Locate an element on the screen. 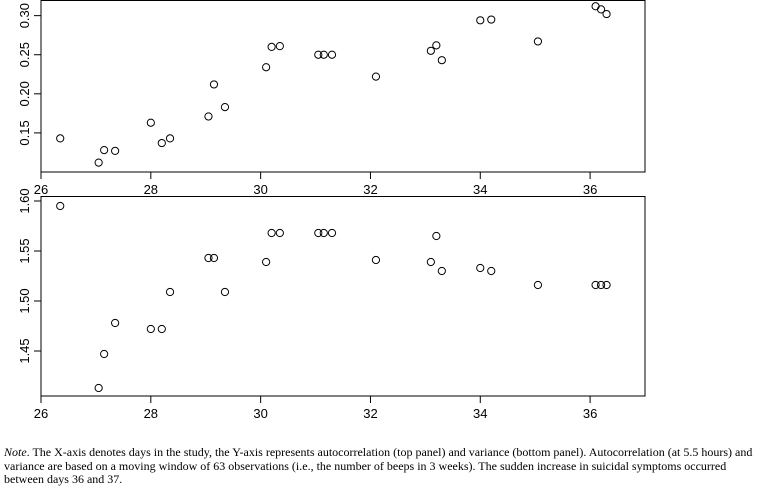 Image resolution: width=765 pixels, height=488 pixels. y-tick-label: 0.25 is located at coordinates (24, 54).